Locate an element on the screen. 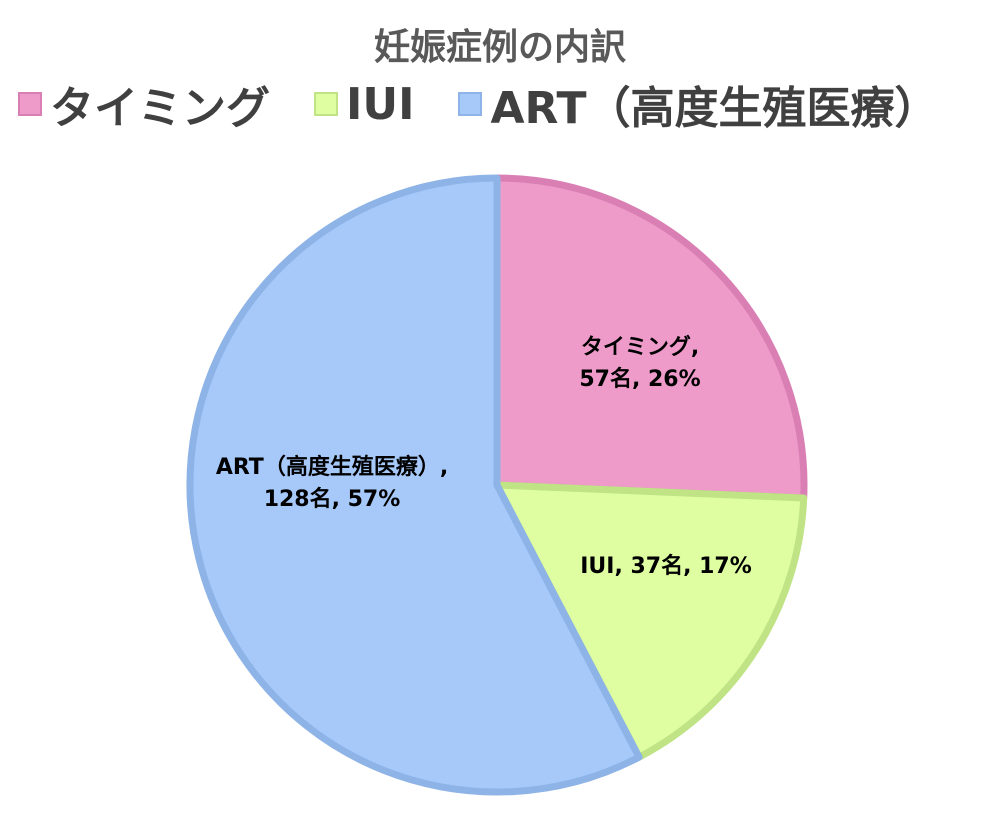 This screenshot has height=831, width=1000. legend-swatch-timing is located at coordinates (30, 104).